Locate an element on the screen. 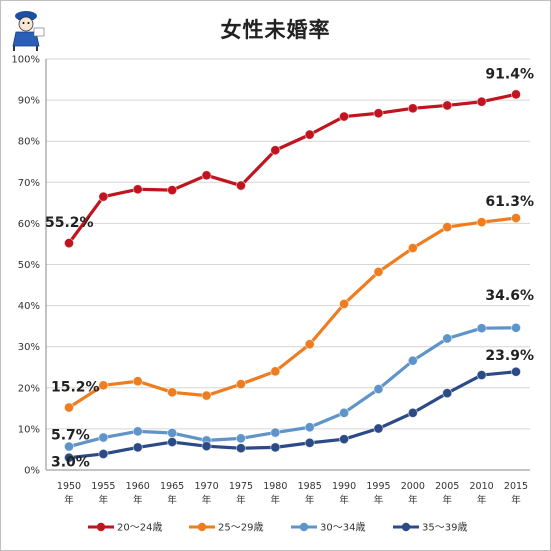 This screenshot has width=551, height=551. legend-item: 30～34歳 is located at coordinates (328, 528).